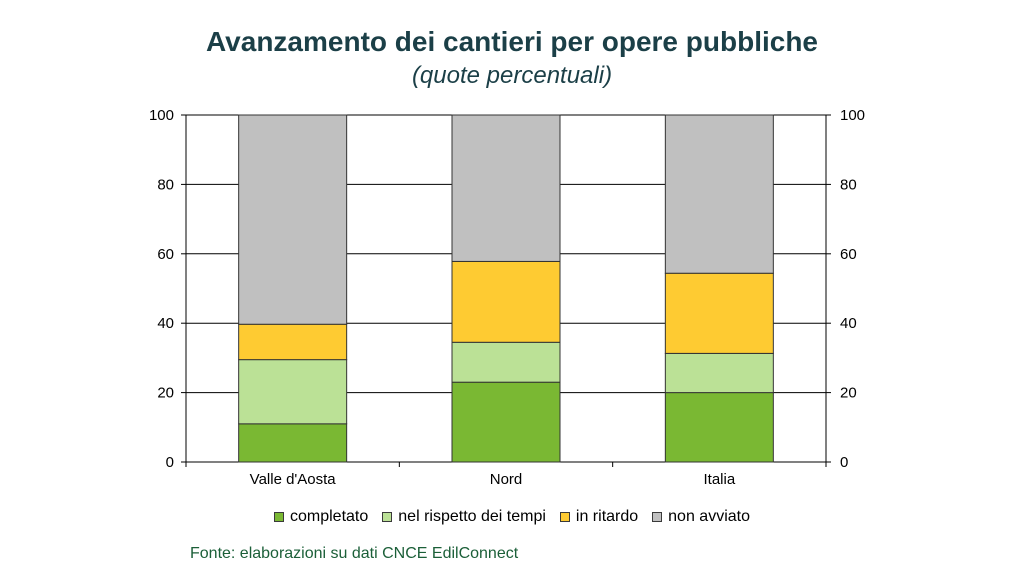  I want to click on legend-swatch-completato, so click(279, 517).